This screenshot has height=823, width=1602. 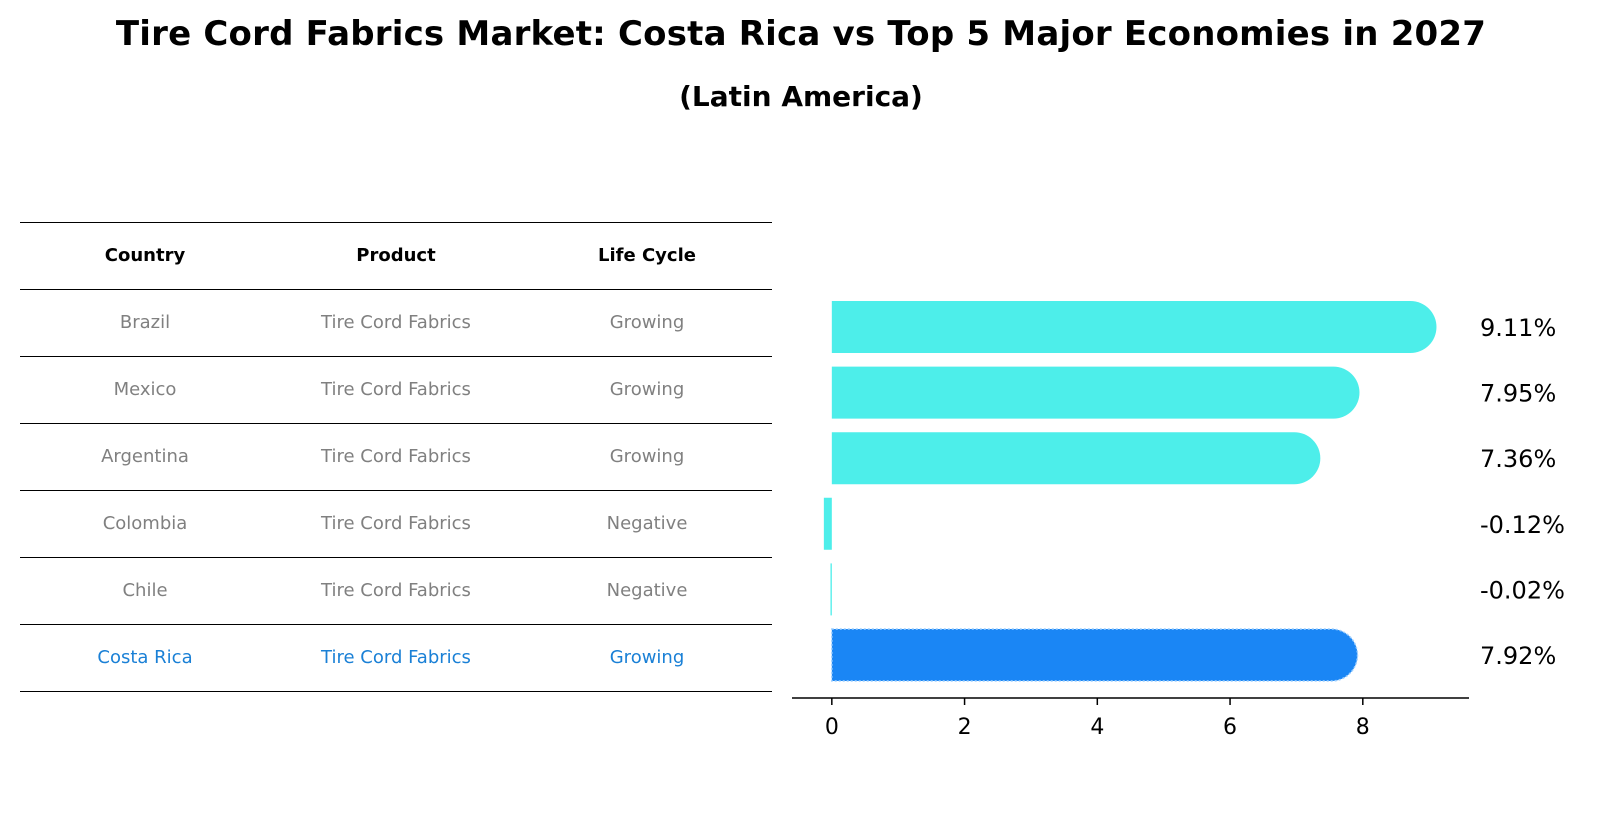 I want to click on x-tick-label: 0, so click(x=832, y=727).